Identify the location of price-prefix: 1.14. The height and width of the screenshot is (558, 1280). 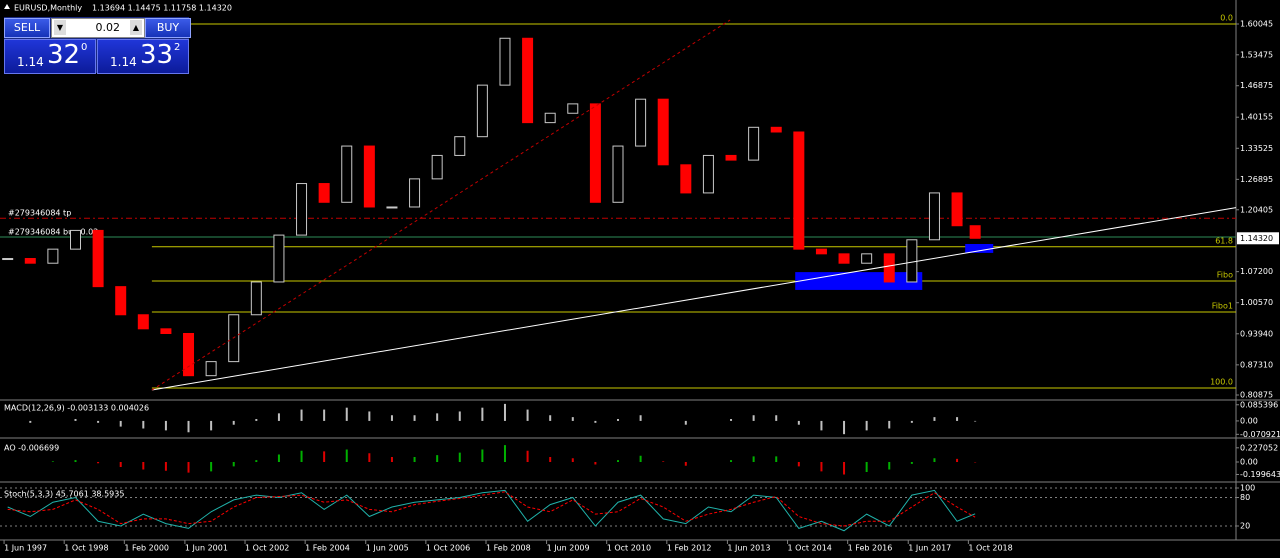
(30, 62).